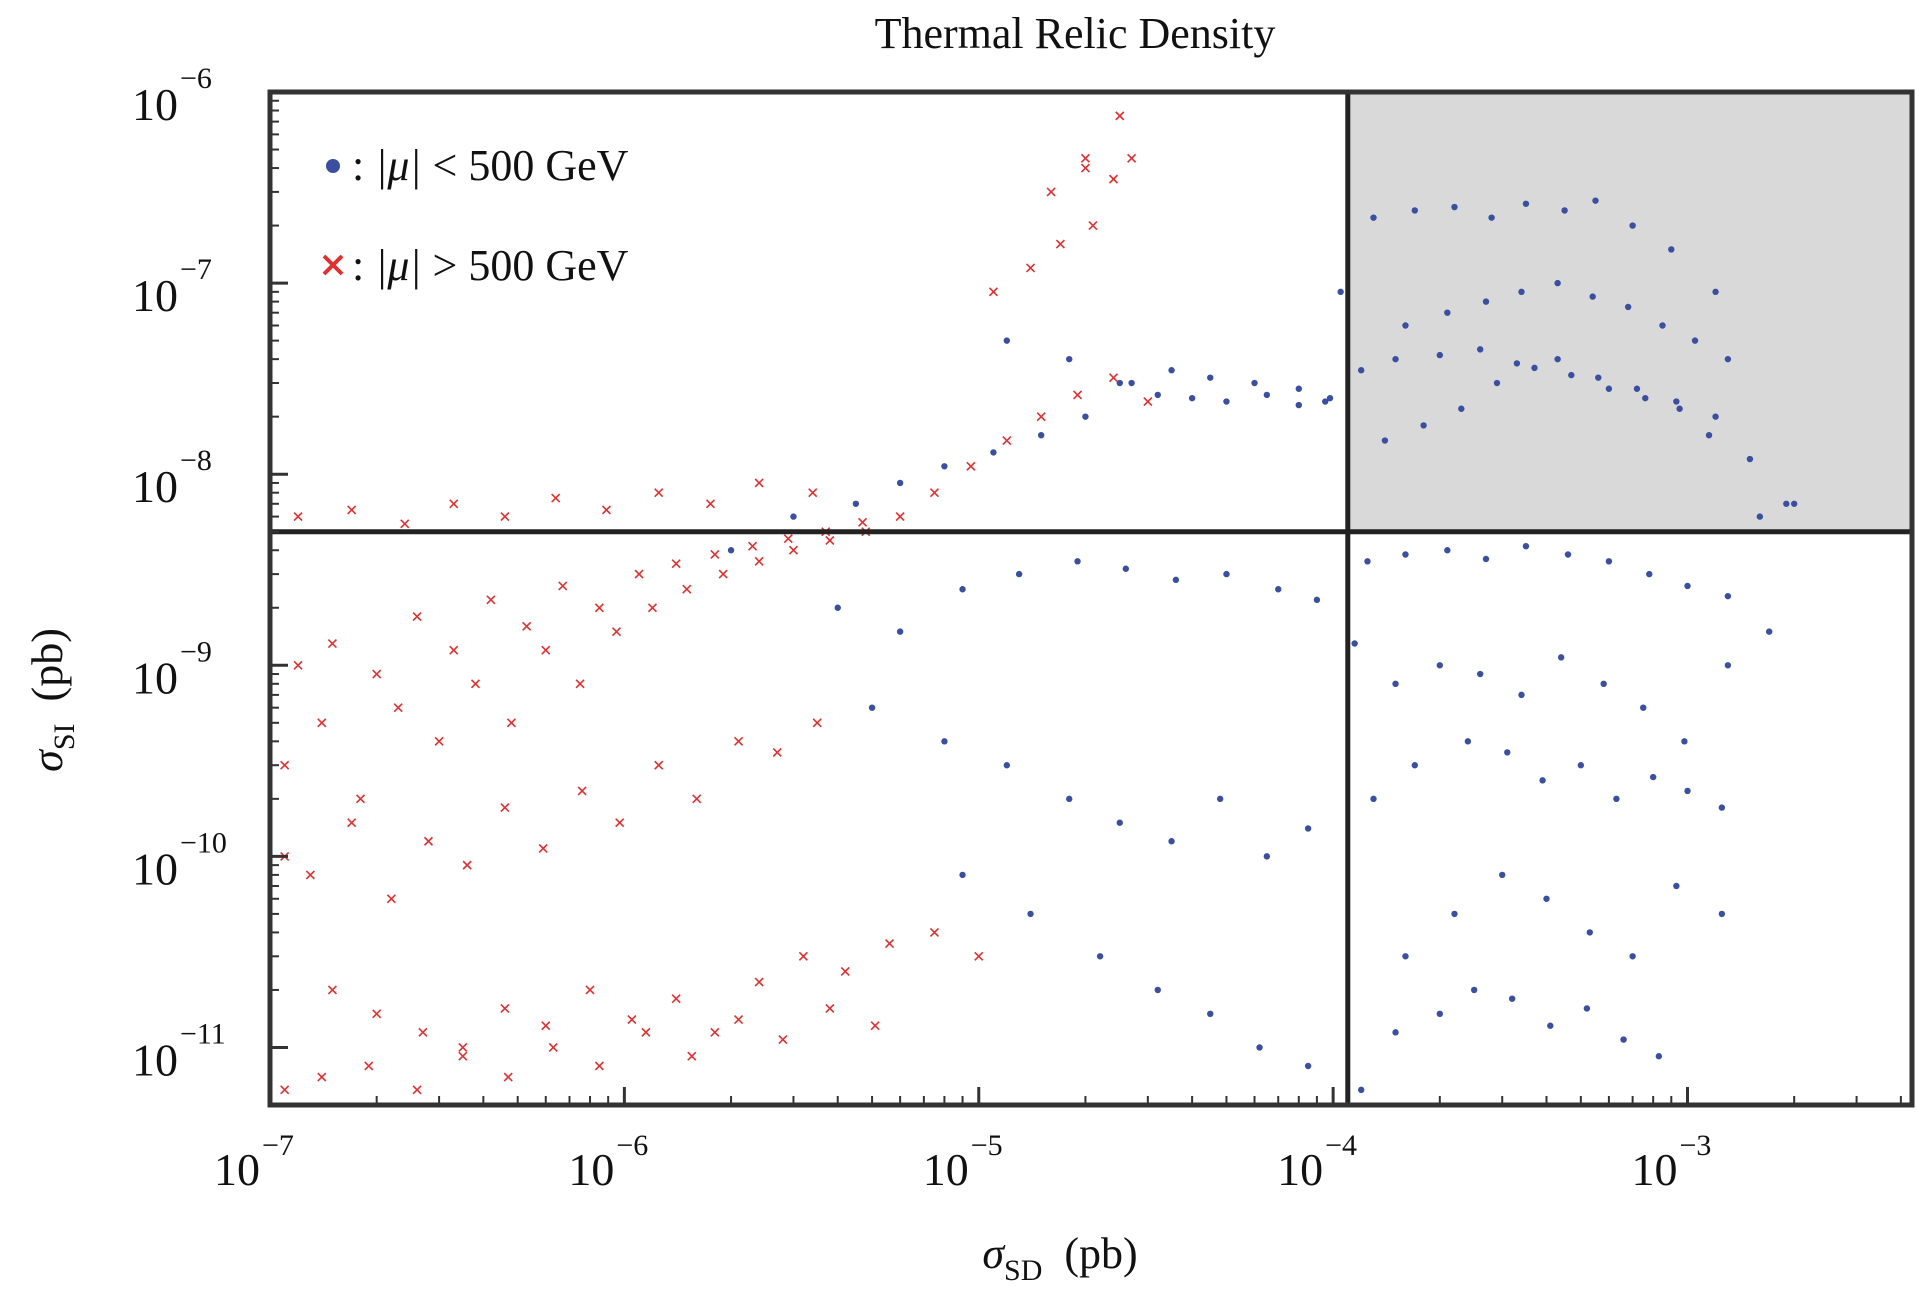 The width and height of the screenshot is (1916, 1298). I want to click on legend-sep-1: :, so click(363, 265).